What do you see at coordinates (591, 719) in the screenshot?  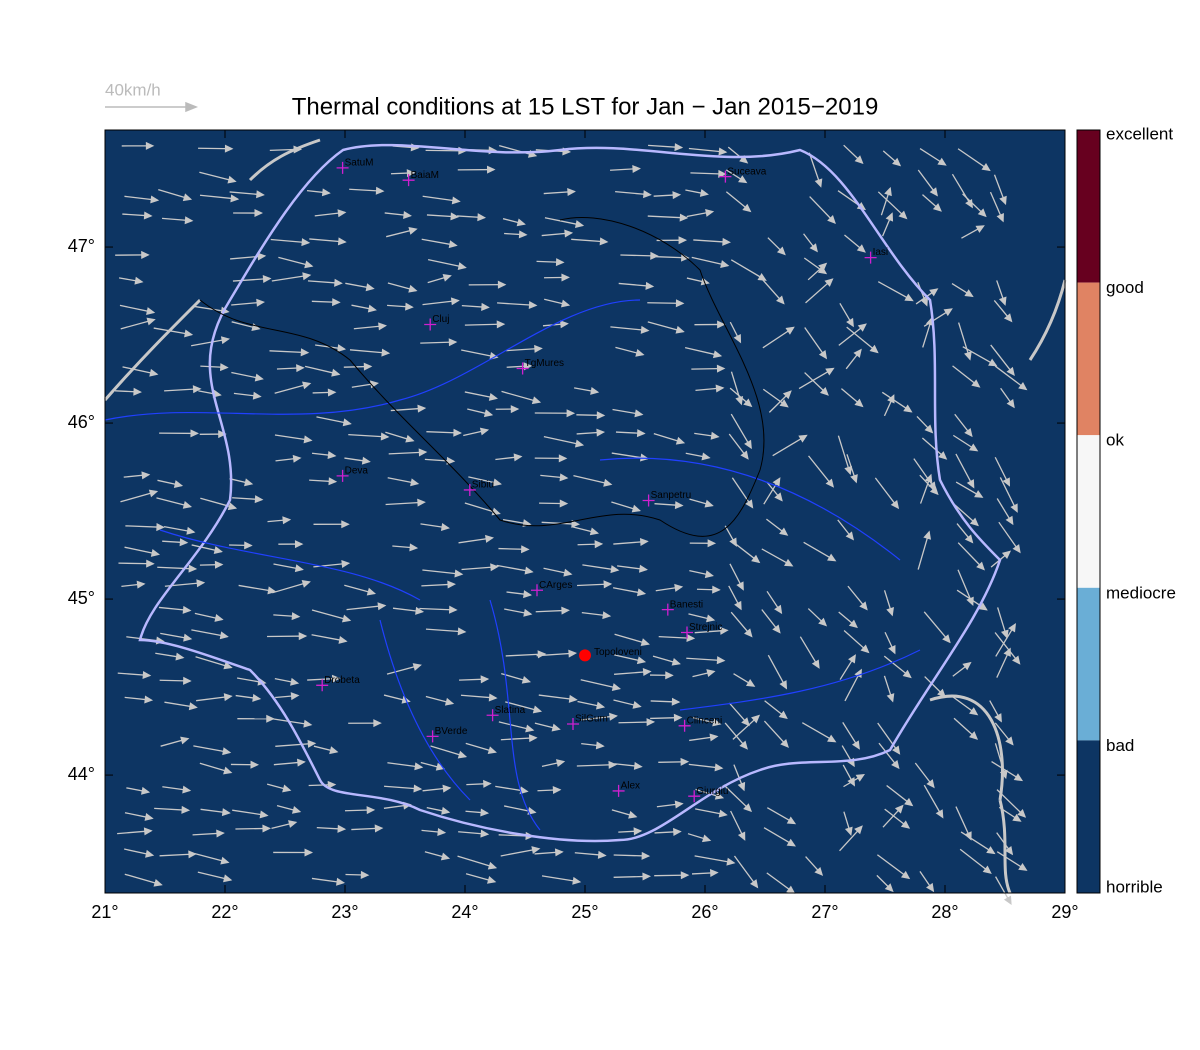 I see `city-label: SilGum` at bounding box center [591, 719].